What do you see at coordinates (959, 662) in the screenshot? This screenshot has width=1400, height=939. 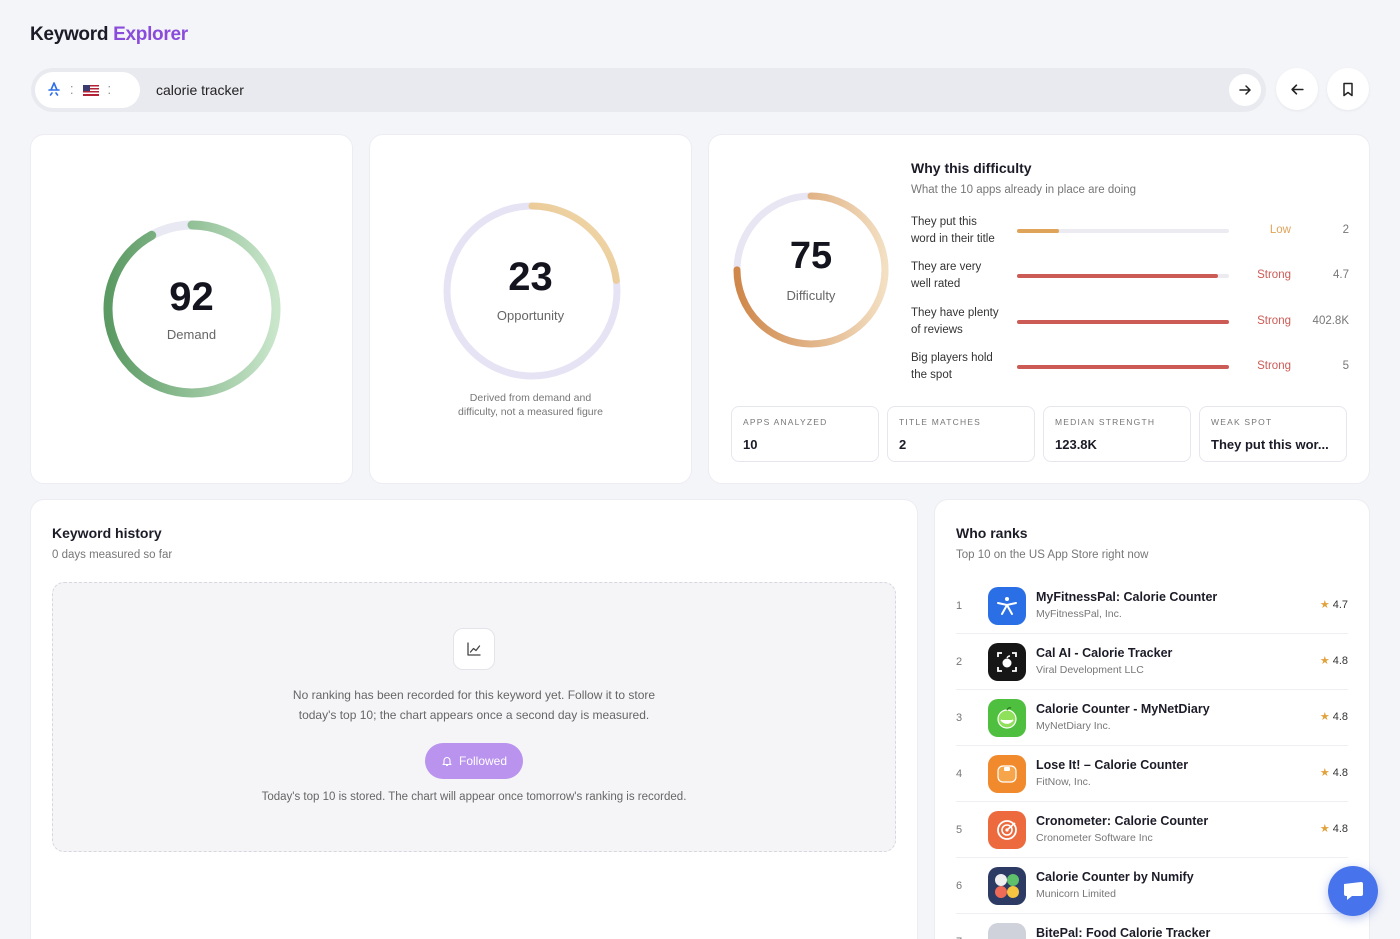 I see `rank-number: 2` at bounding box center [959, 662].